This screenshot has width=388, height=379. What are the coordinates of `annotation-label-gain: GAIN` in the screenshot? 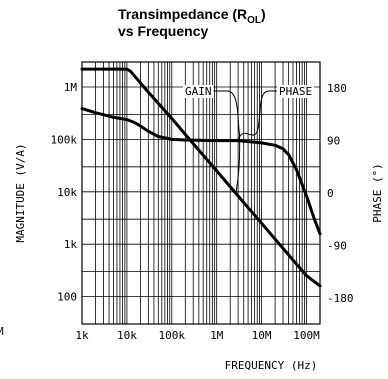 It's located at (198, 91).